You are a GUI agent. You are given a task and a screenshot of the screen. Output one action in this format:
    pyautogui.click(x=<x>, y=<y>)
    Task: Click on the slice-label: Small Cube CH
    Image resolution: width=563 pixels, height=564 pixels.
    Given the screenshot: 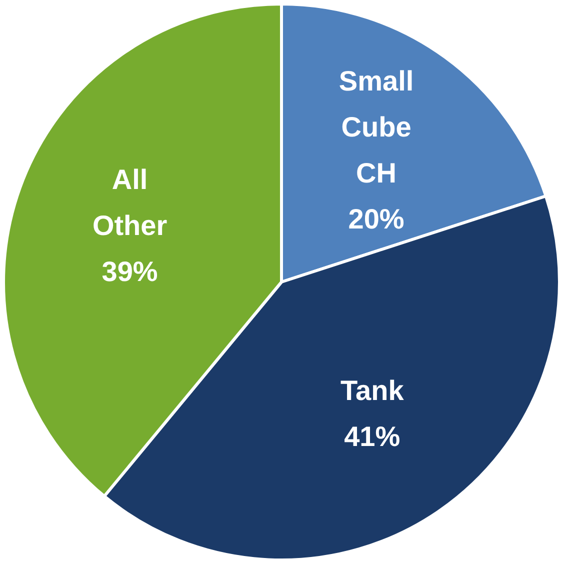 What is the action you would take?
    pyautogui.click(x=376, y=126)
    